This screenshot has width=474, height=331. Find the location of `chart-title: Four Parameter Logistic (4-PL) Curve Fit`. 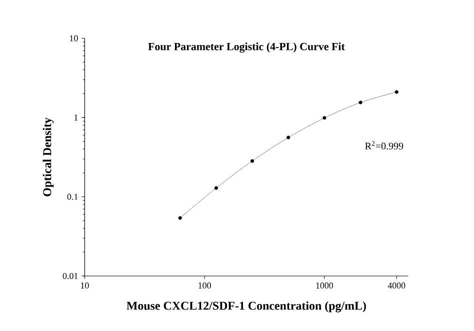

chart-title: Four Parameter Logistic (4-PL) Curve Fit is located at coordinates (246, 47).